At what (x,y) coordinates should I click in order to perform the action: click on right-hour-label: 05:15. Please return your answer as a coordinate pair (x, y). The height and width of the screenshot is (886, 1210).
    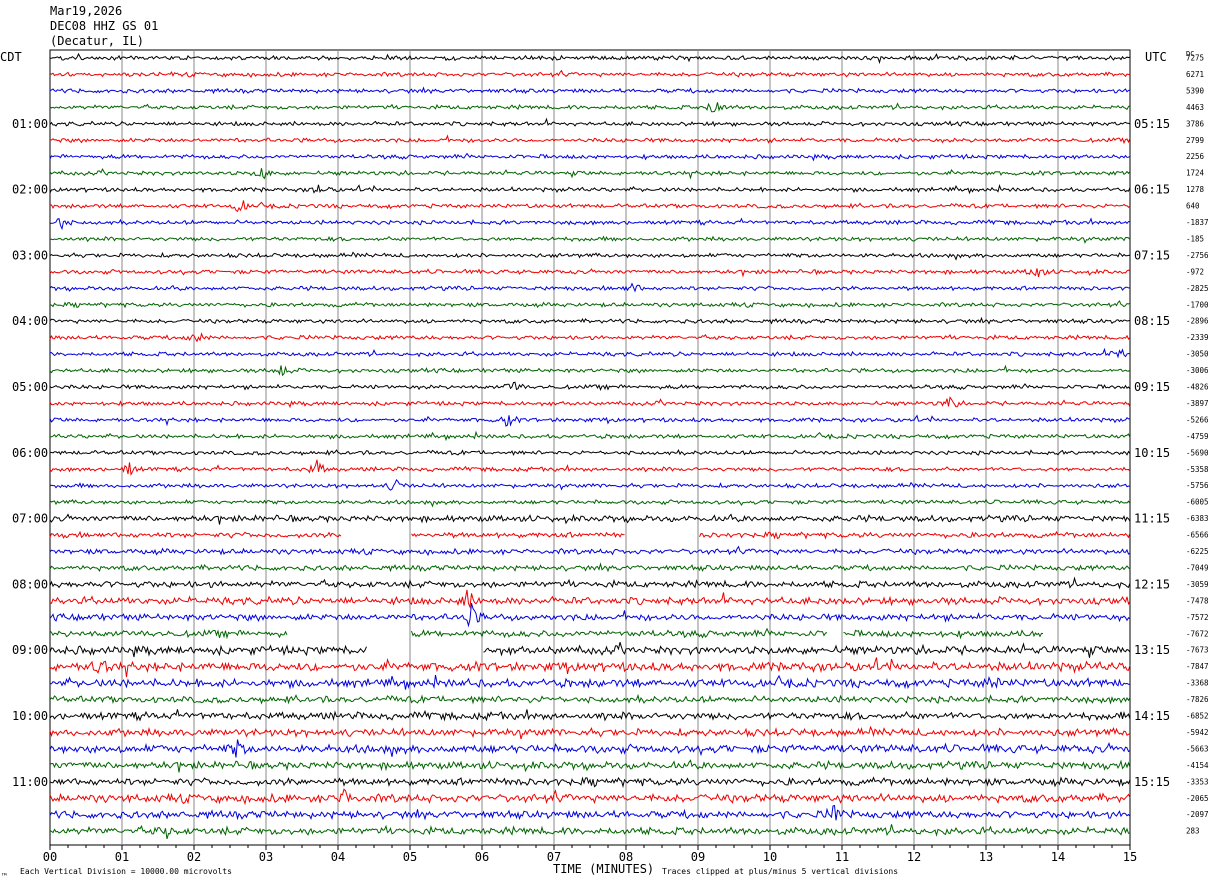
    Looking at the image, I should click on (1152, 124).